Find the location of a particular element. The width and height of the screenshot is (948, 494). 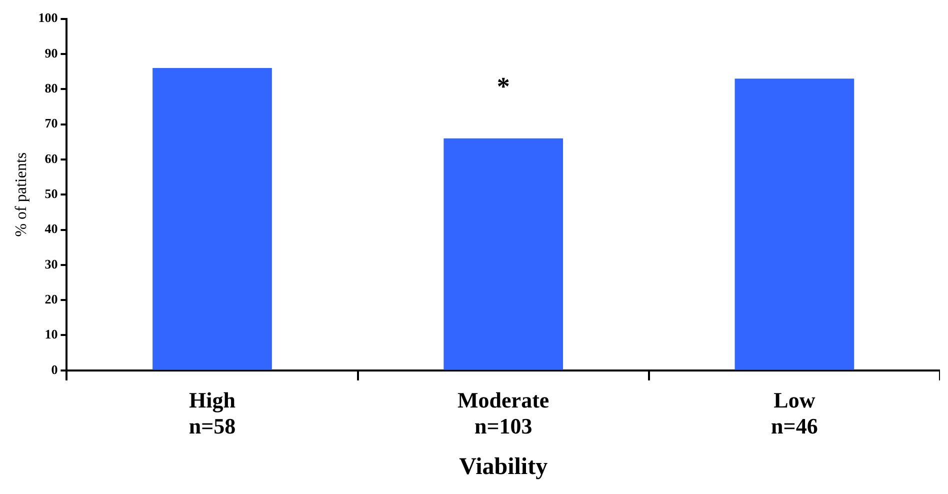

y-tick-label: 20 is located at coordinates (51, 298).